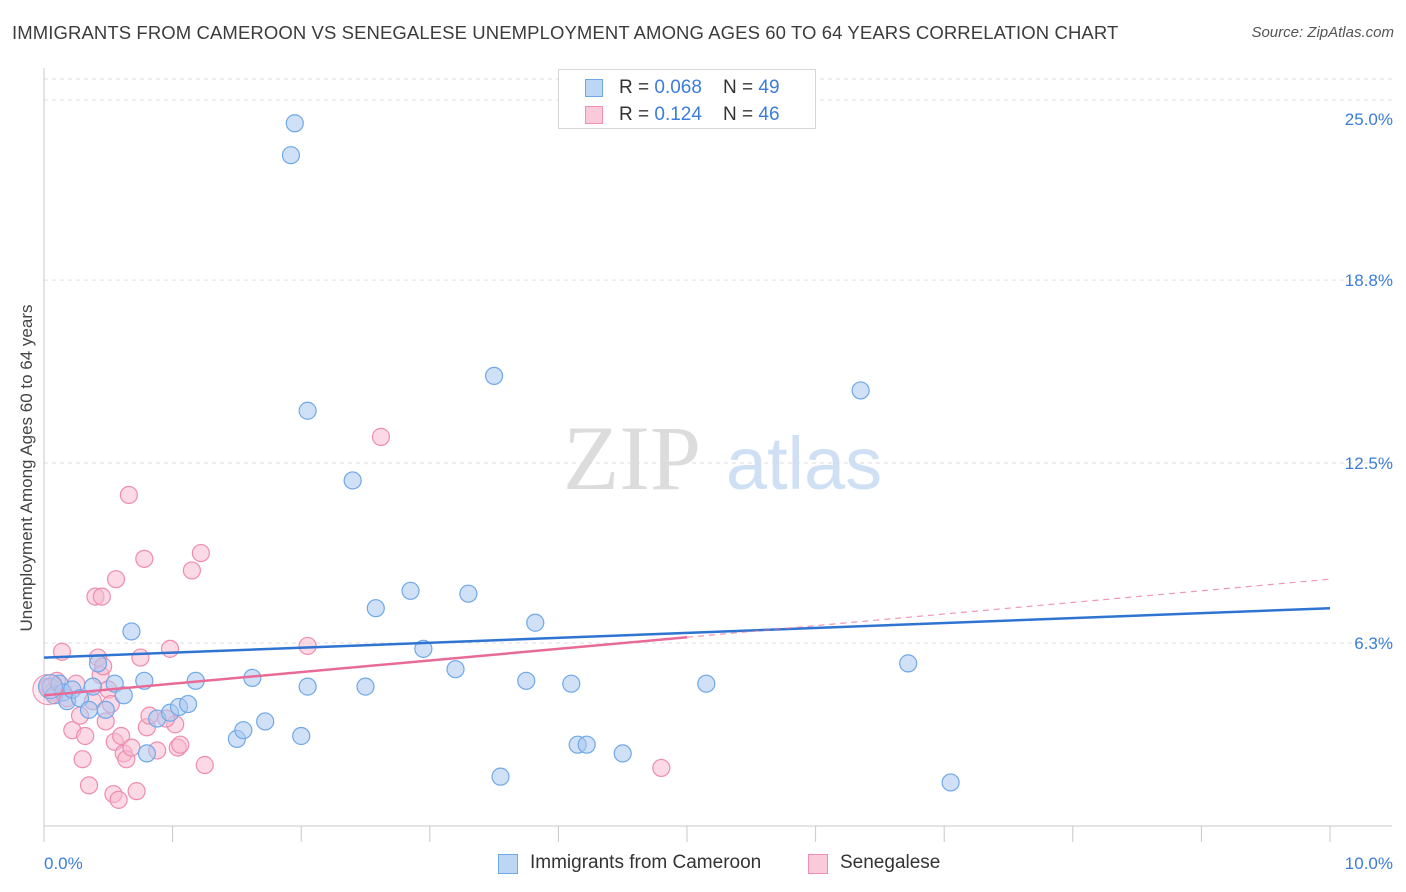  I want to click on legend-n-value: 46, so click(769, 114).